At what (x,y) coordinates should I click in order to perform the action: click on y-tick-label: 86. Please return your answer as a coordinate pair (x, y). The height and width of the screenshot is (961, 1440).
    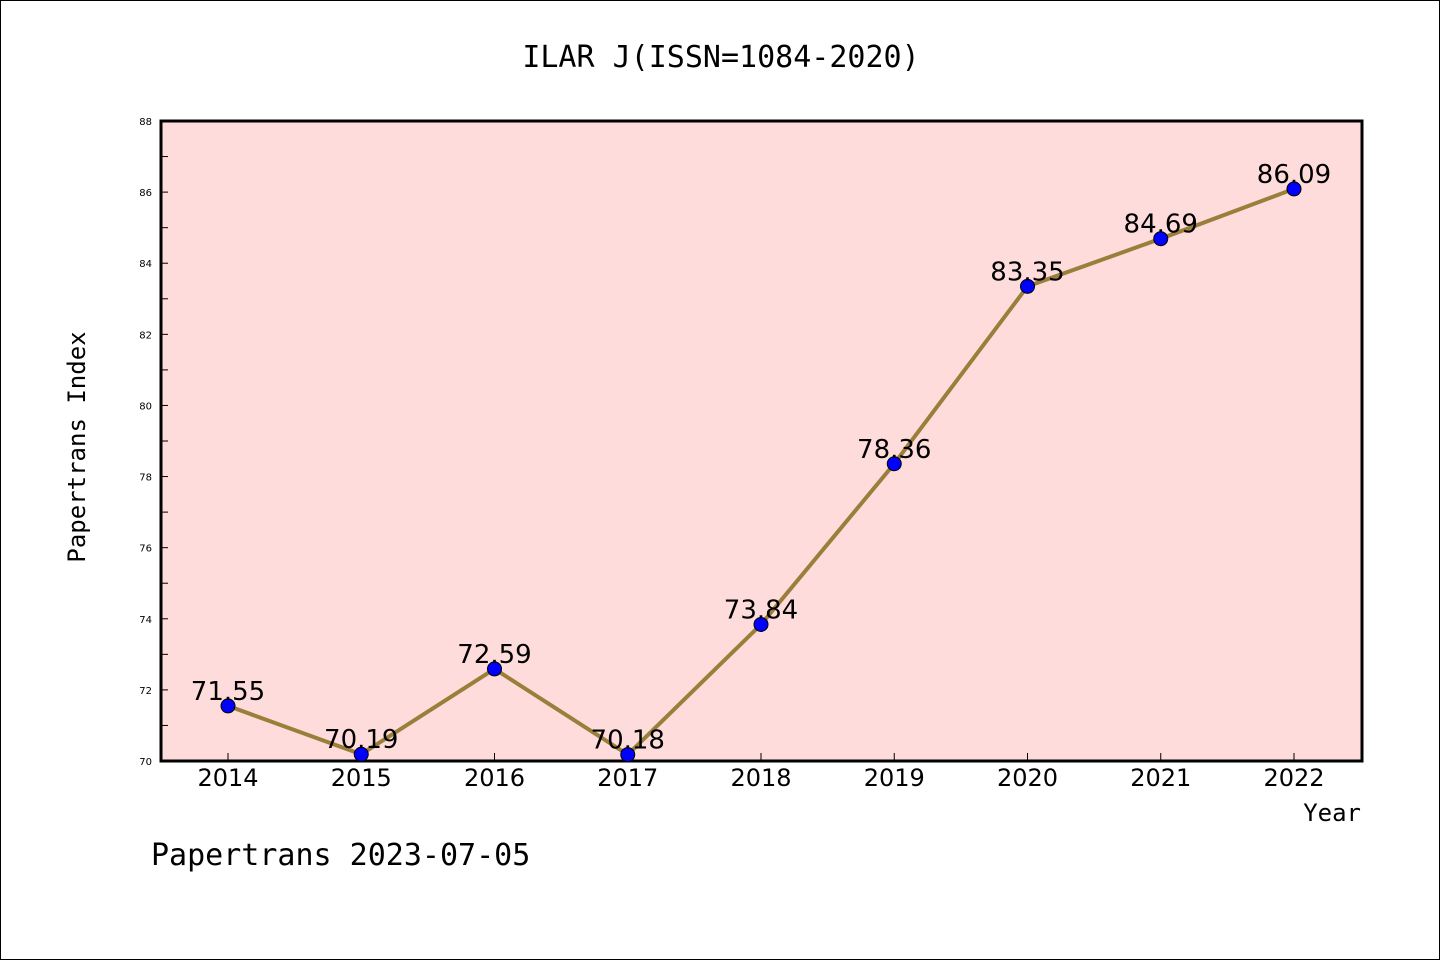
    Looking at the image, I should click on (145, 193).